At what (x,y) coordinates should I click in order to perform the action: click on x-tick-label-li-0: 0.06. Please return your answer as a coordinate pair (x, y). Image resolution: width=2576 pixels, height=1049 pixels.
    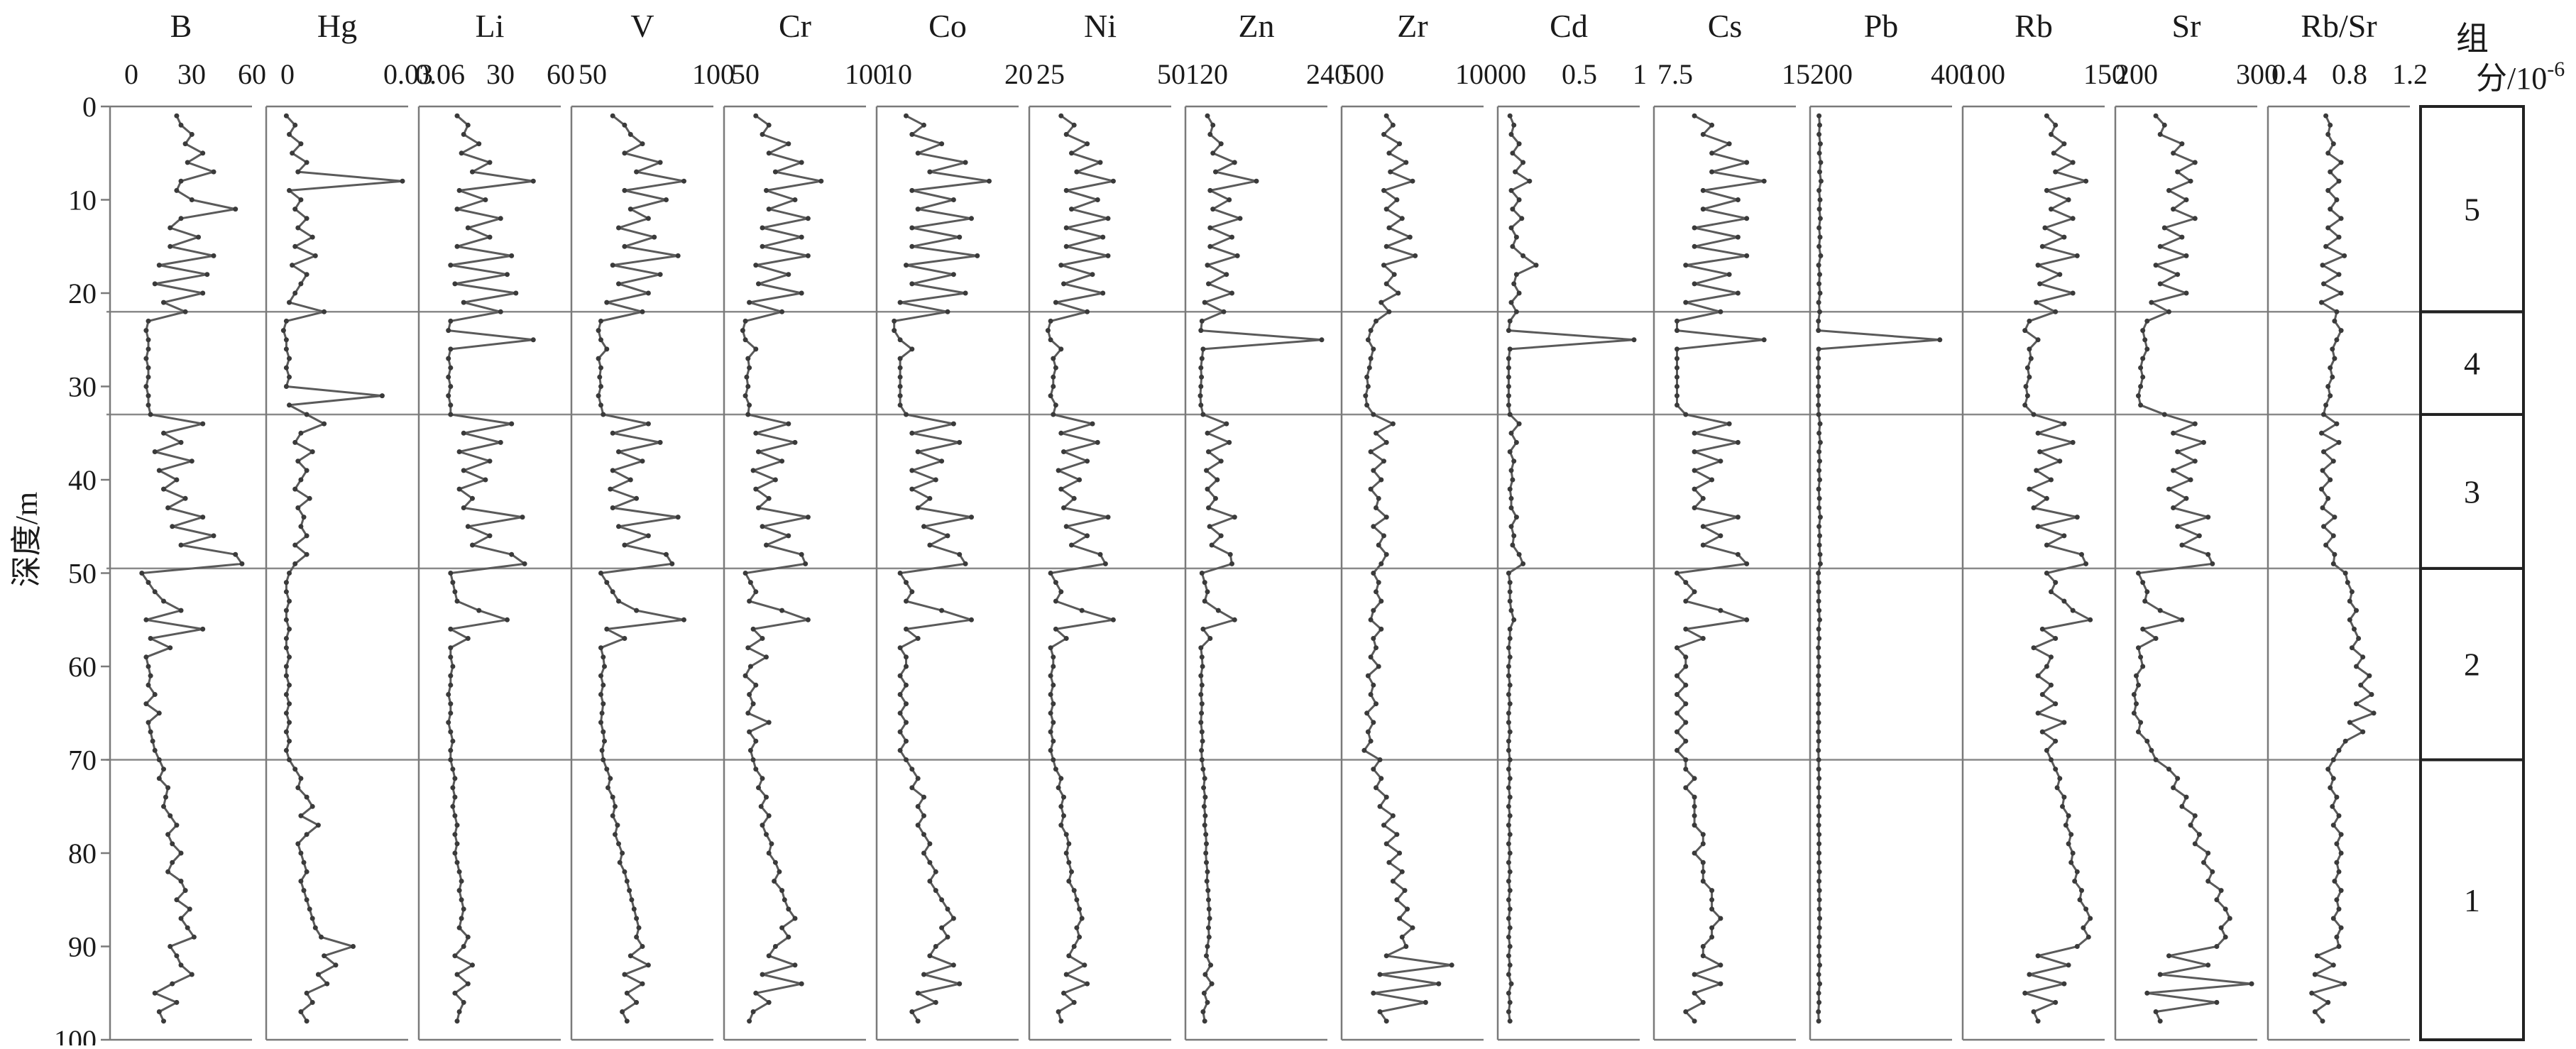
    Looking at the image, I should click on (440, 74).